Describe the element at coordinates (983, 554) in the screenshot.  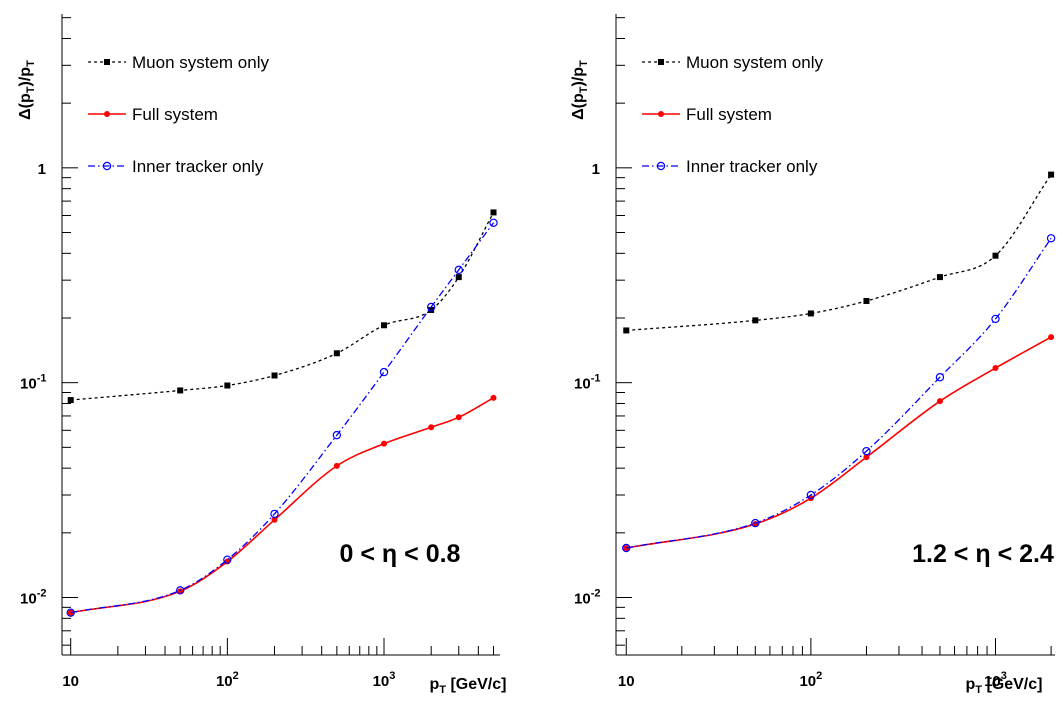
I see `eta-range-label: 1.2 < η < 2.4` at that location.